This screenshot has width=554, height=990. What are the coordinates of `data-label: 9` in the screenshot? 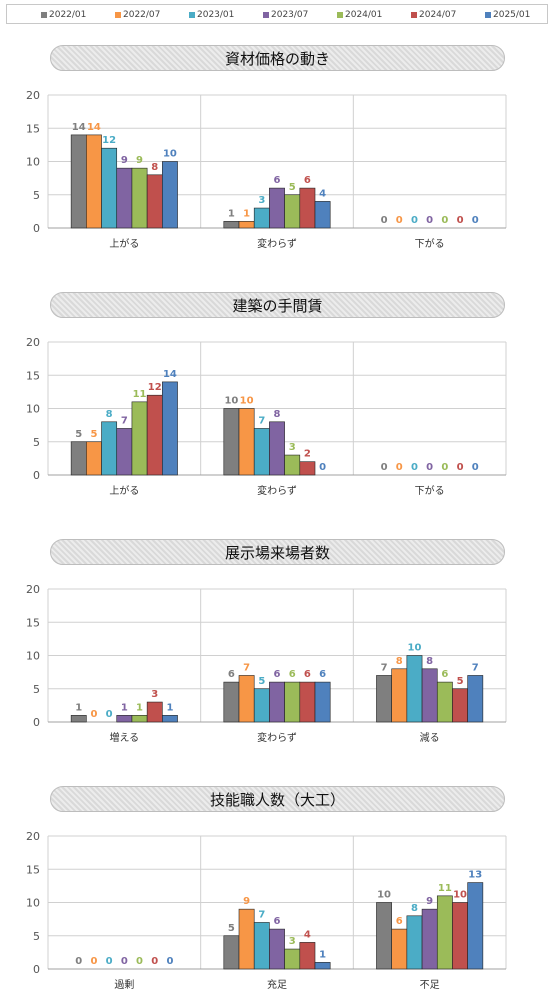 It's located at (246, 901).